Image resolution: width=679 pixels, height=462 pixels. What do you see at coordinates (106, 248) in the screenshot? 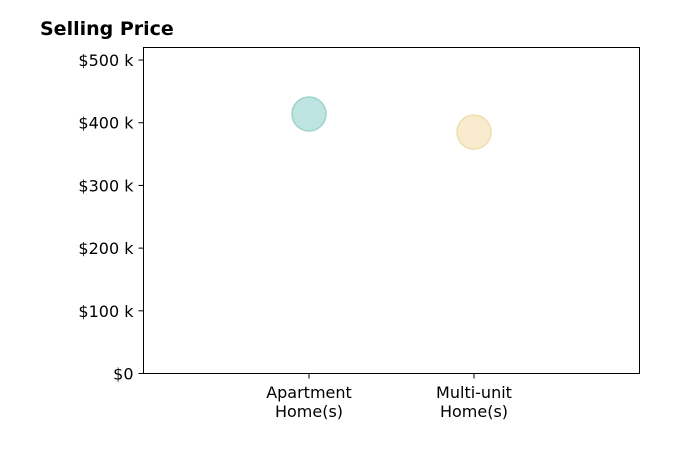
I see `y-tick-label: $200 k` at bounding box center [106, 248].